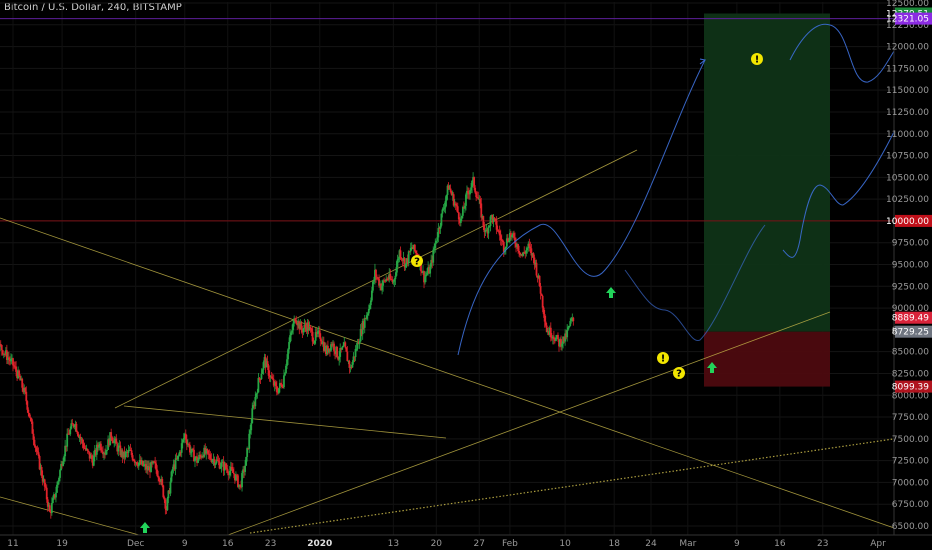 This screenshot has width=932, height=550. What do you see at coordinates (907, 178) in the screenshot?
I see `y-tick-label: 10500.00` at bounding box center [907, 178].